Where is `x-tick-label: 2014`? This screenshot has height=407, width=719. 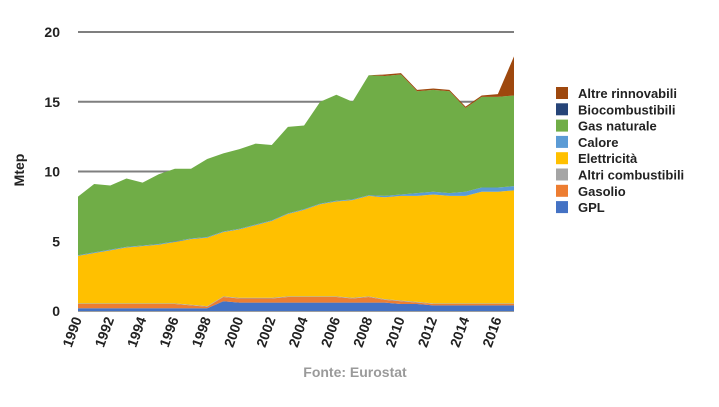 x-tick-label: 2014 is located at coordinates (460, 331).